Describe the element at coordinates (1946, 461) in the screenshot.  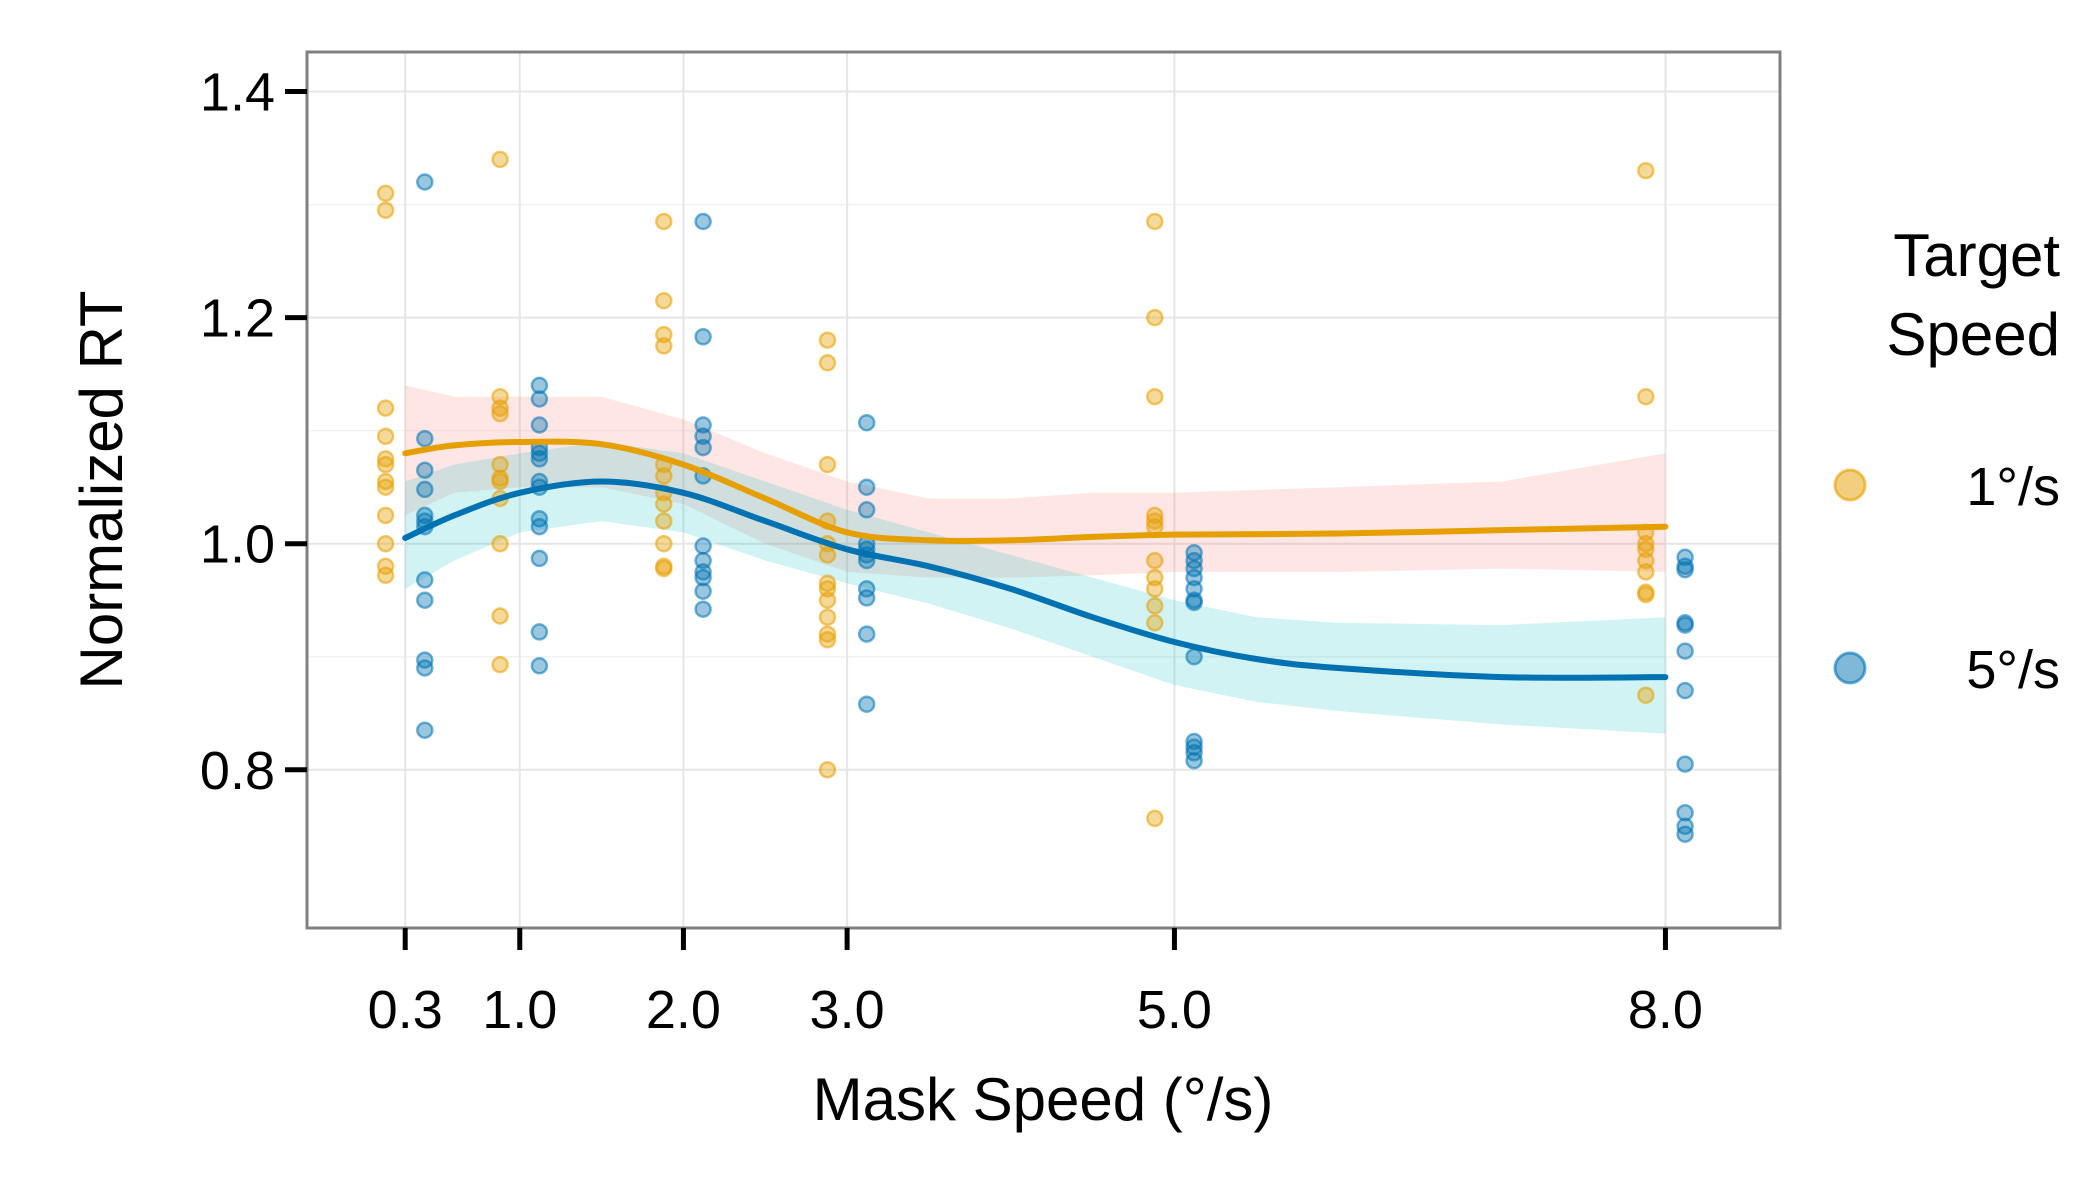
I see `legend: Target Speed 1°/s 5°/s` at that location.